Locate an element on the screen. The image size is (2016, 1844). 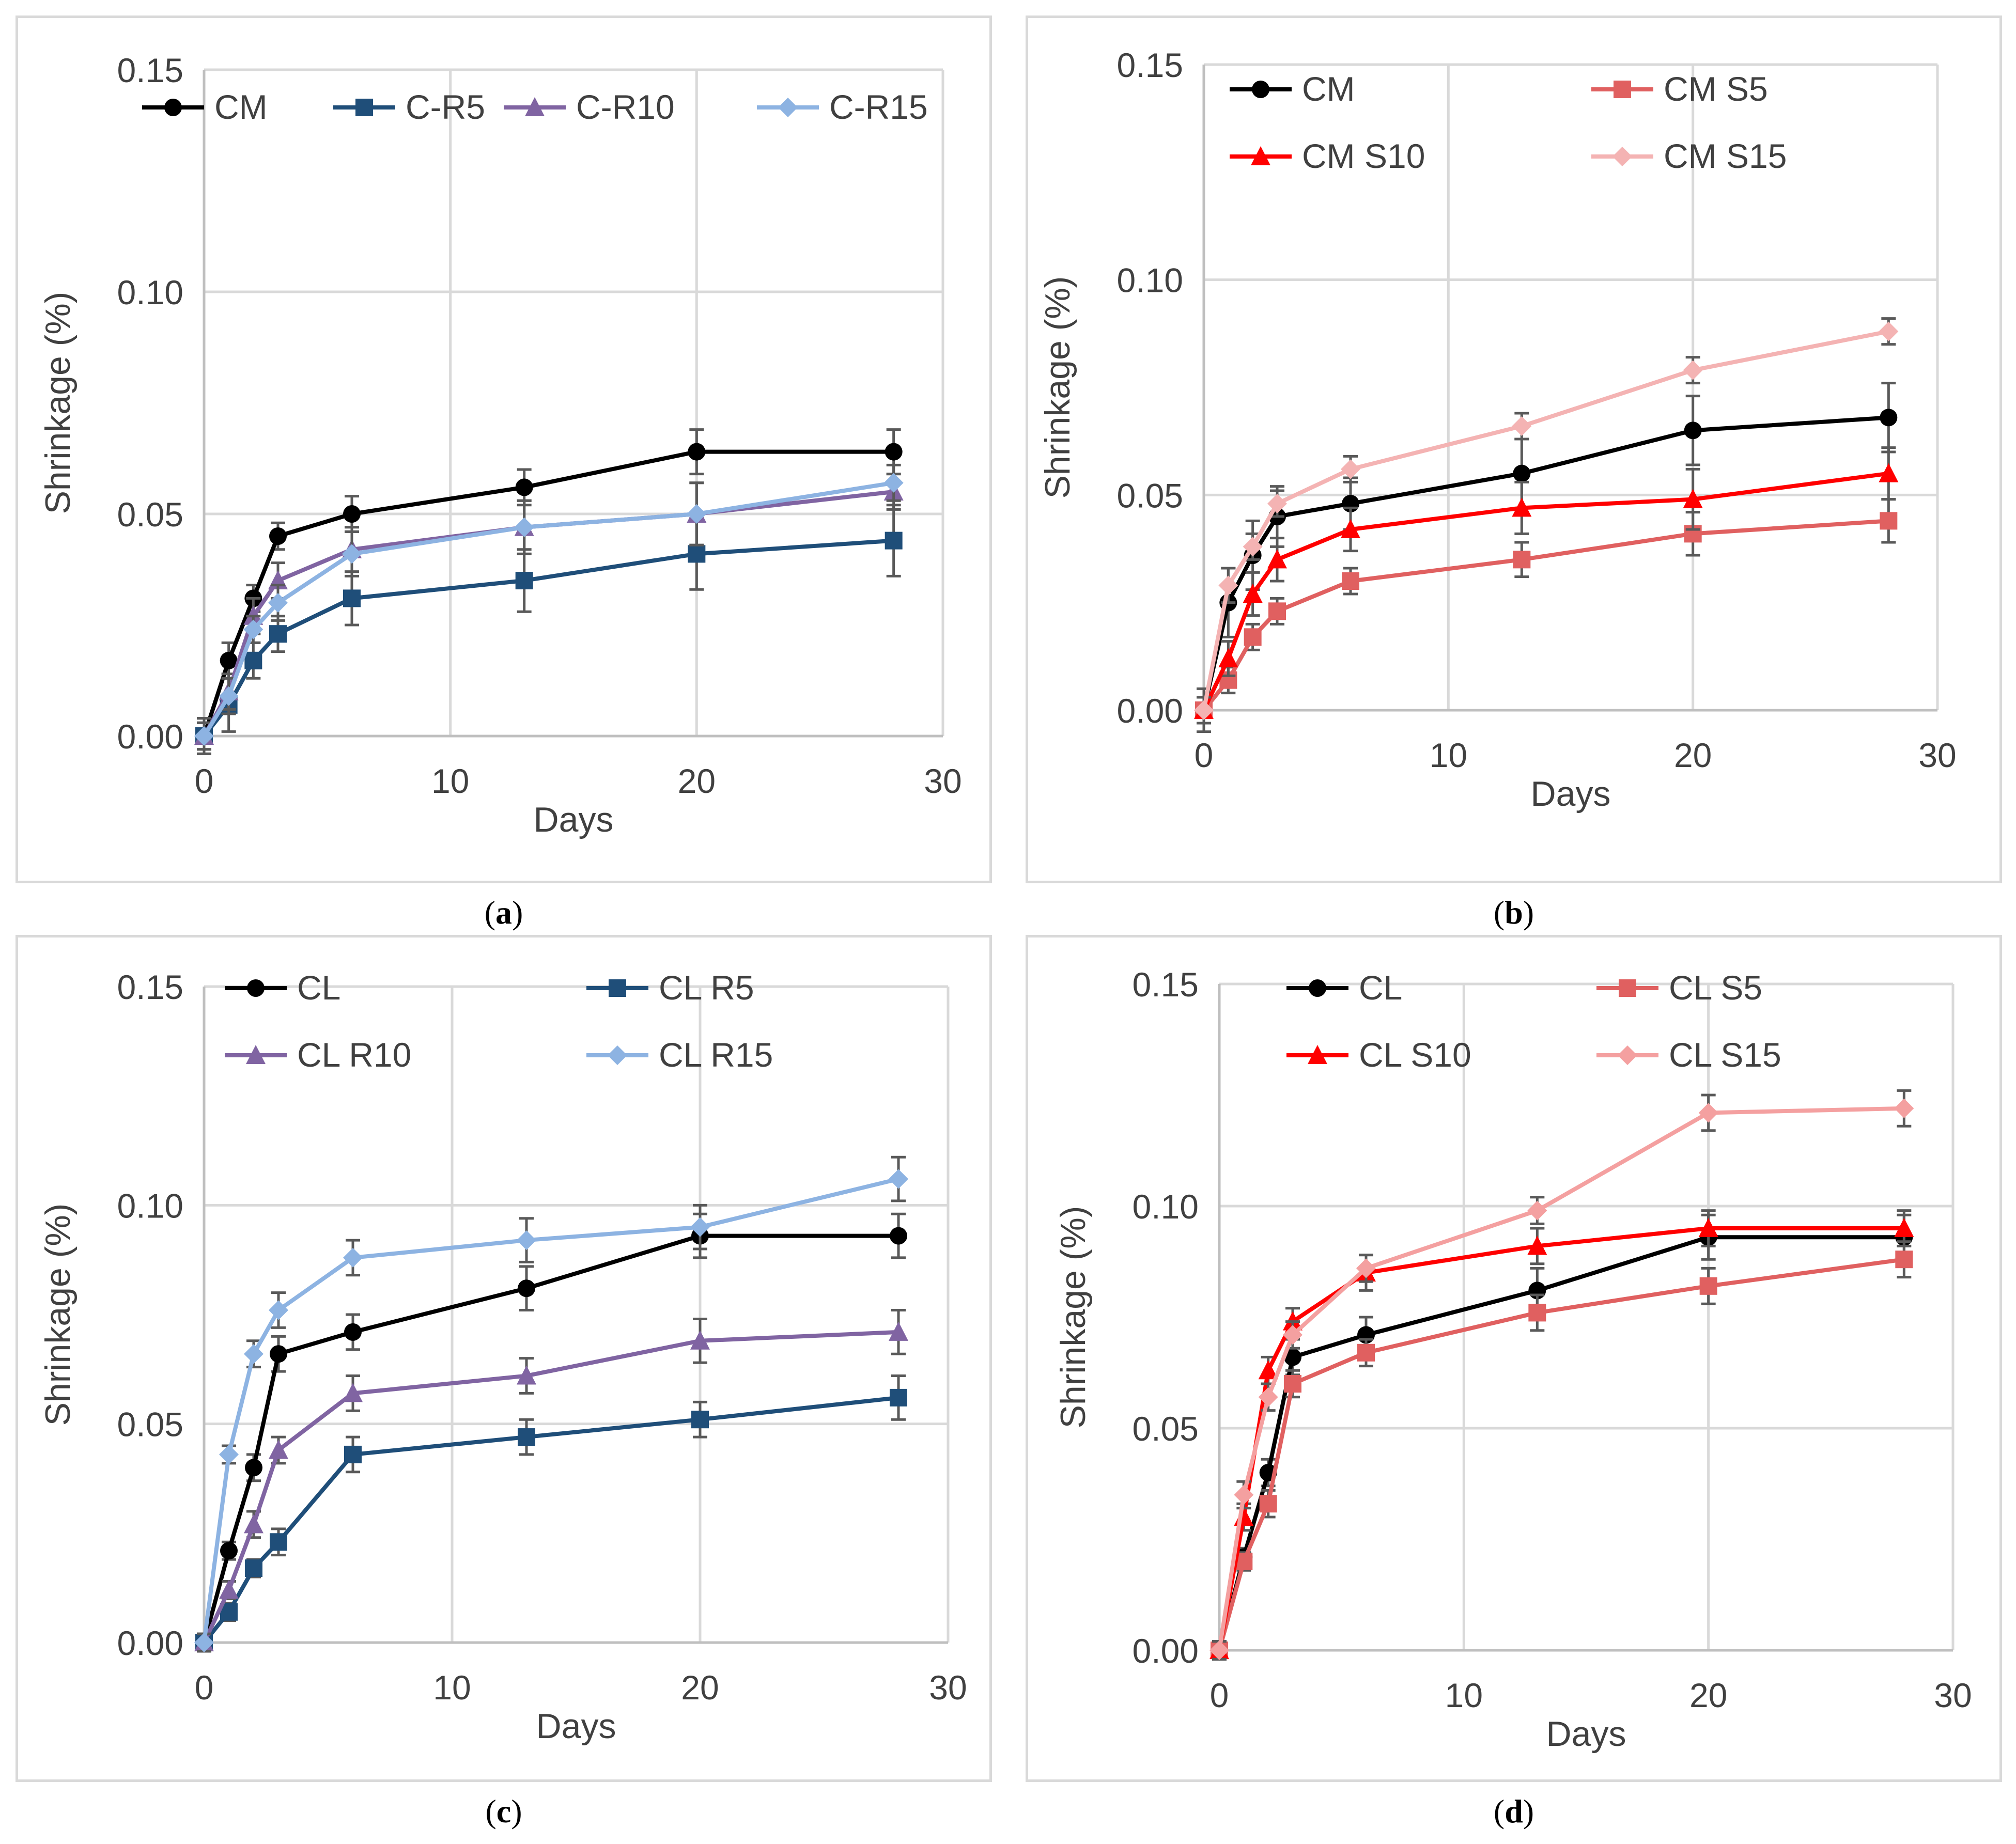
legend-label: CM is located at coordinates (241, 107).